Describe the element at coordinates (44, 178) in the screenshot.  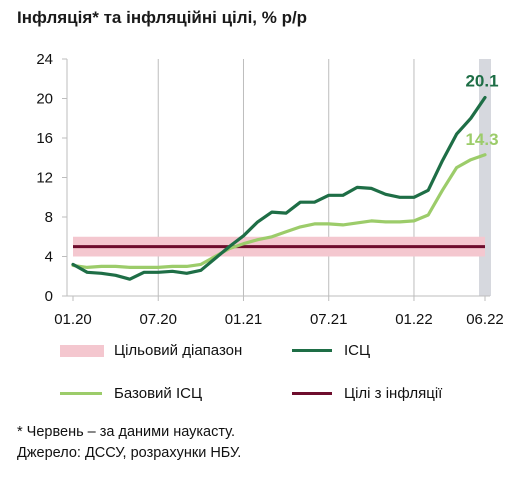
I see `y-tick-label: 12` at that location.